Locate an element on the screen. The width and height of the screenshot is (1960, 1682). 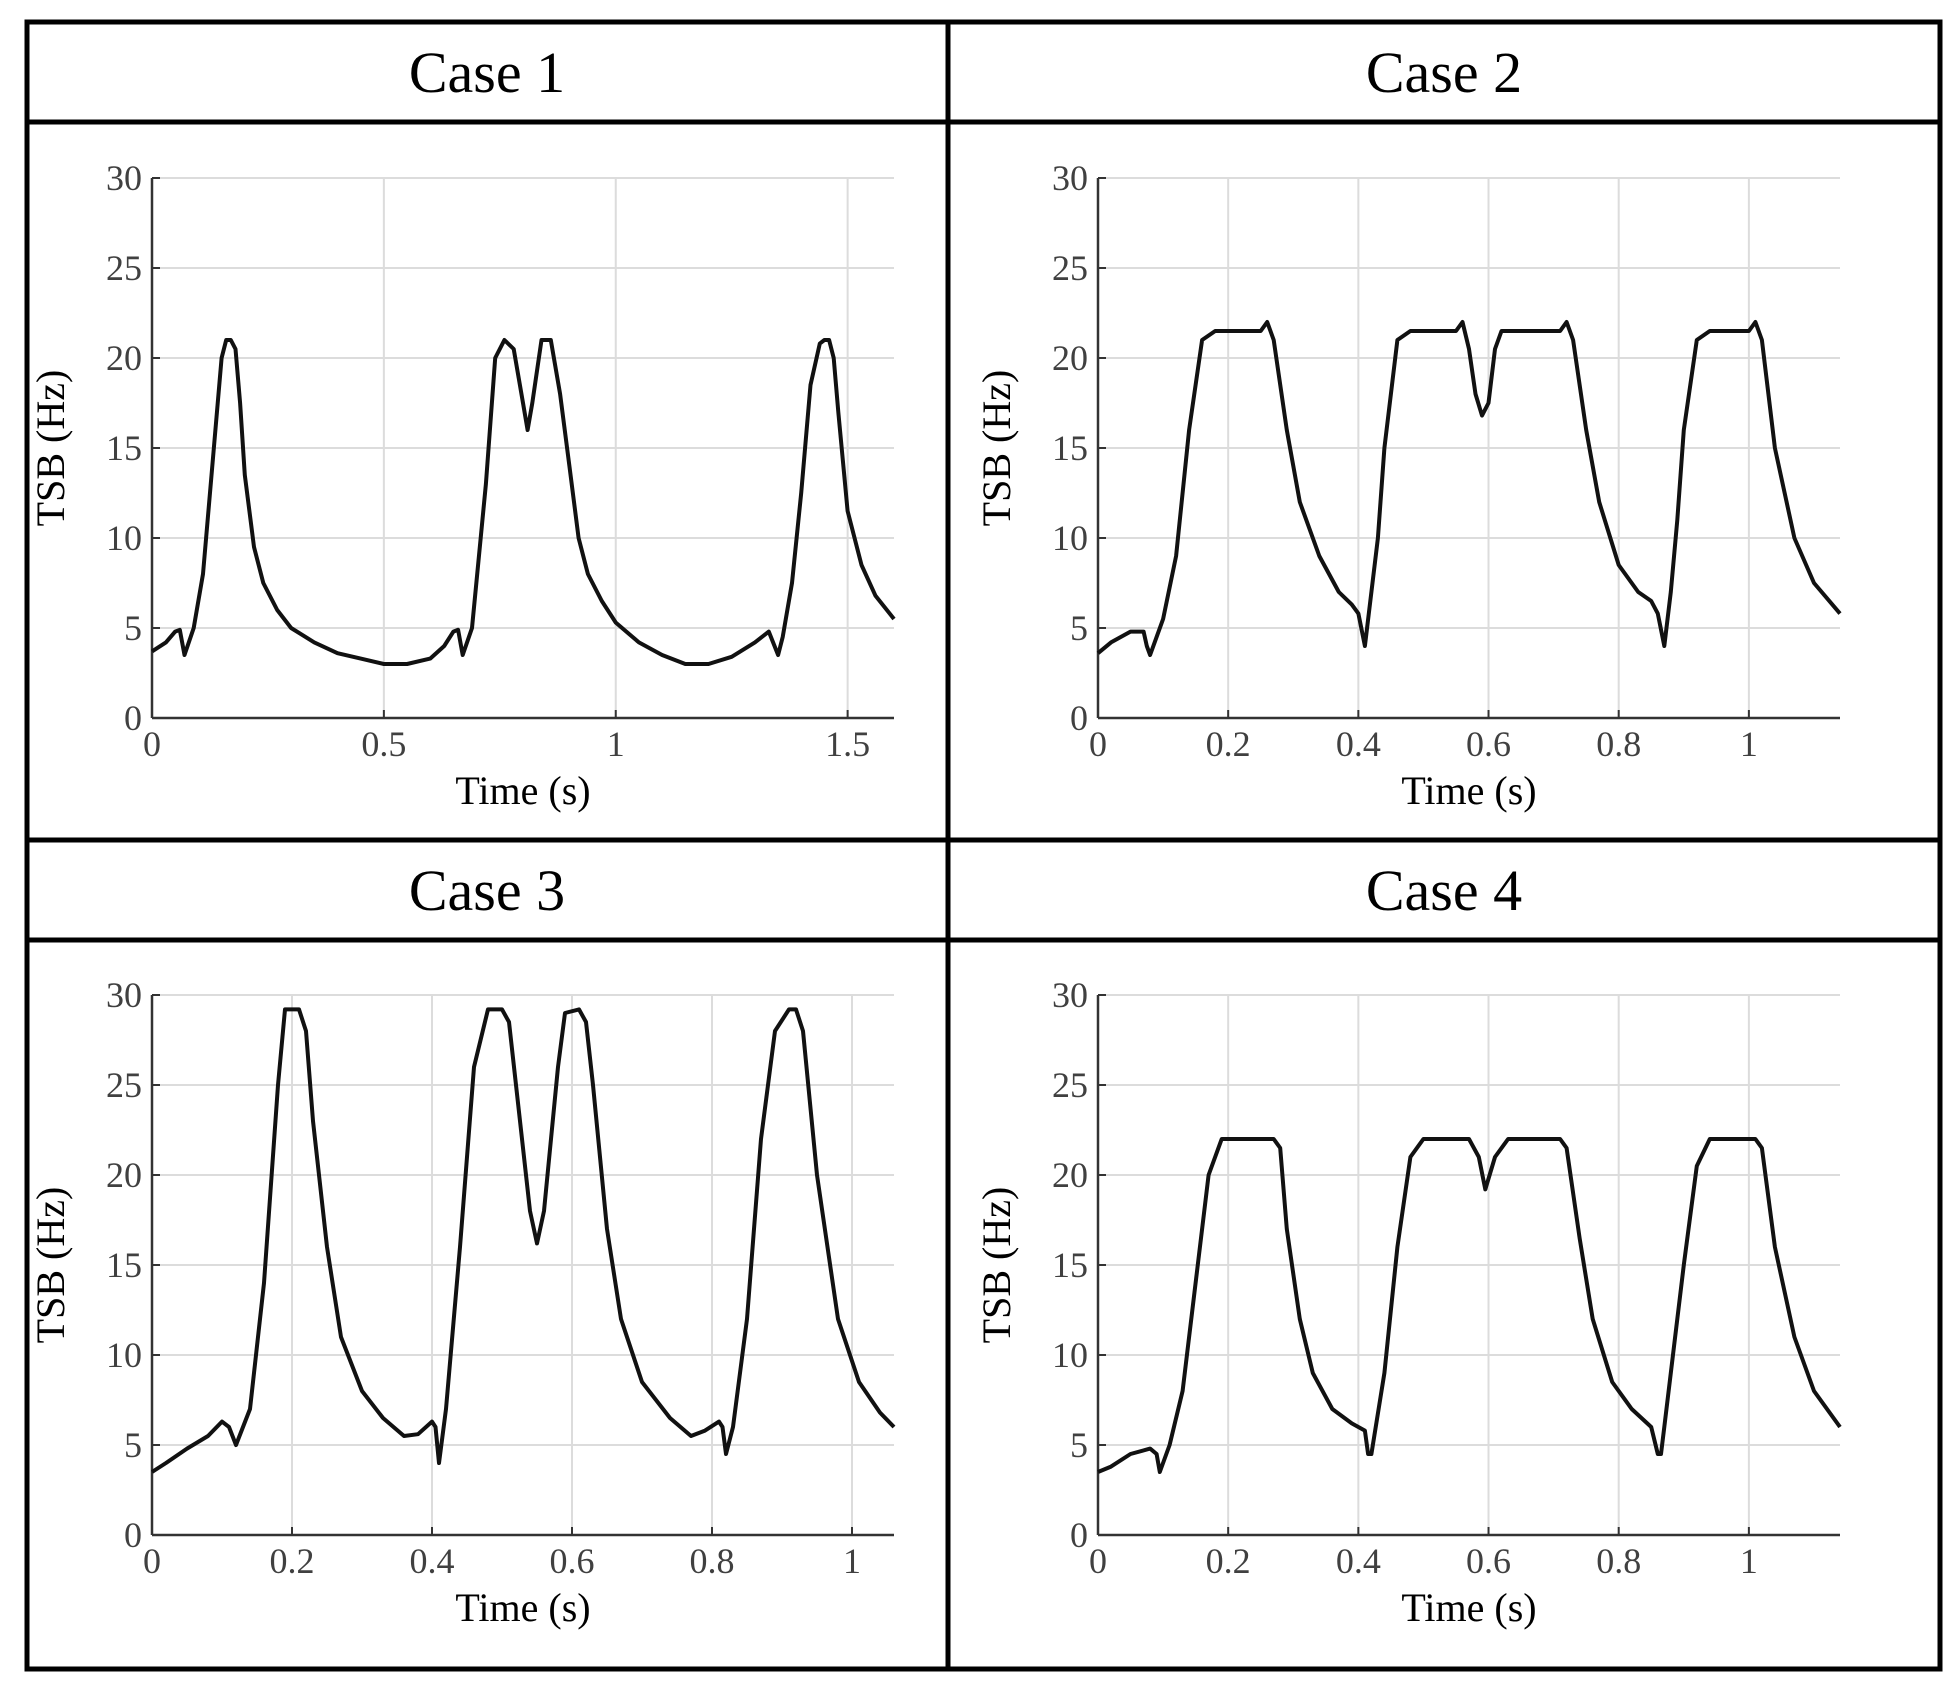
case4-y-axis-label: TSB (Hz) is located at coordinates (996, 1265).